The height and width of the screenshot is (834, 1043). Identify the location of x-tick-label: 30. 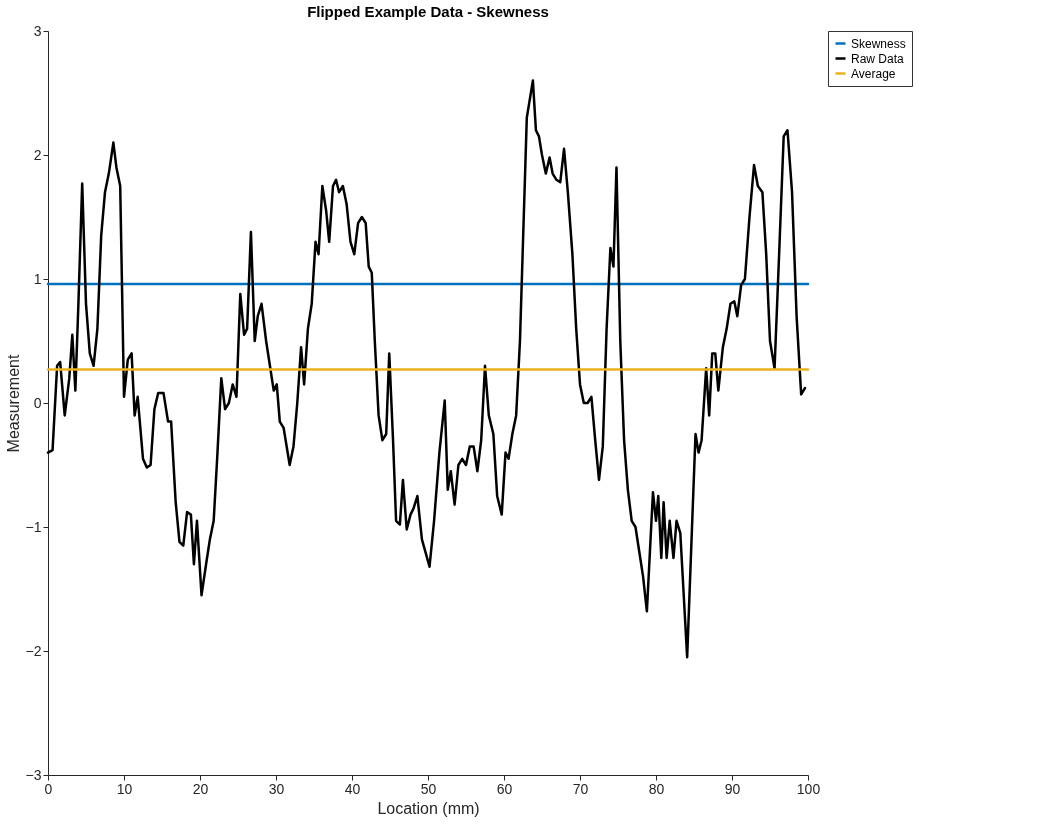
(276, 788).